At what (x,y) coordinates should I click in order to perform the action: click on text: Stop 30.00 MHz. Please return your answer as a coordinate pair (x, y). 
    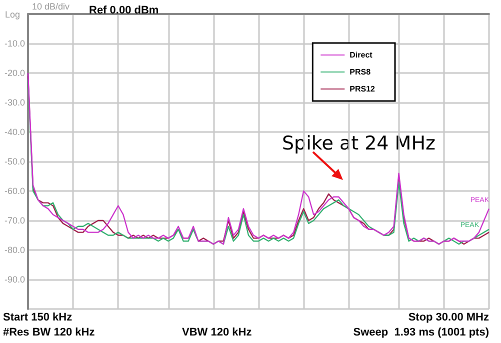
    Looking at the image, I should click on (449, 318).